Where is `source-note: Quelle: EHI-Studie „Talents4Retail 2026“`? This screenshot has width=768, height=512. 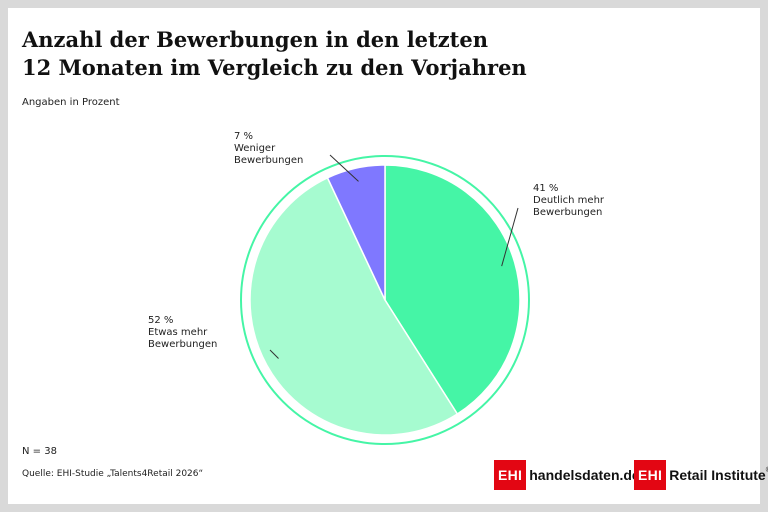
source-note: Quelle: EHI-Studie „Talents4Retail 2026“ is located at coordinates (113, 474).